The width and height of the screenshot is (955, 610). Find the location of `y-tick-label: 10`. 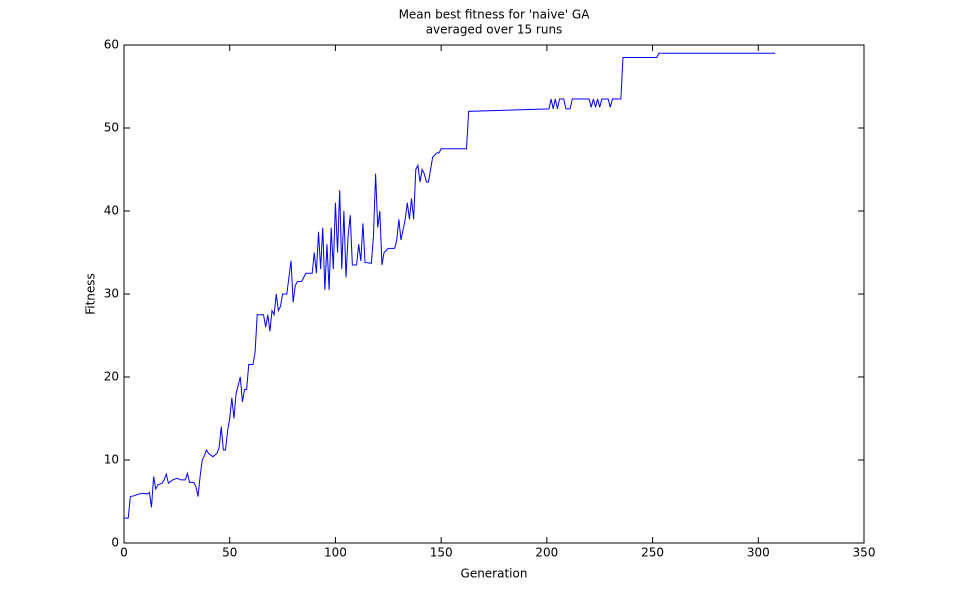

y-tick-label: 10 is located at coordinates (111, 460).